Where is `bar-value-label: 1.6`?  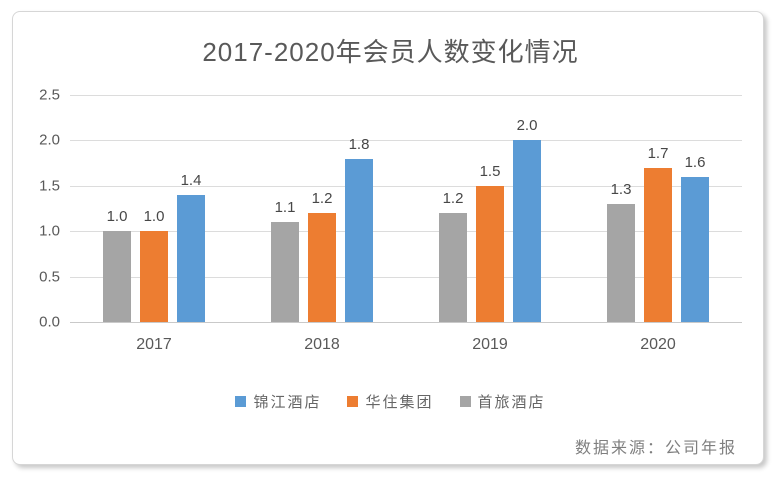
bar-value-label: 1.6 is located at coordinates (695, 162).